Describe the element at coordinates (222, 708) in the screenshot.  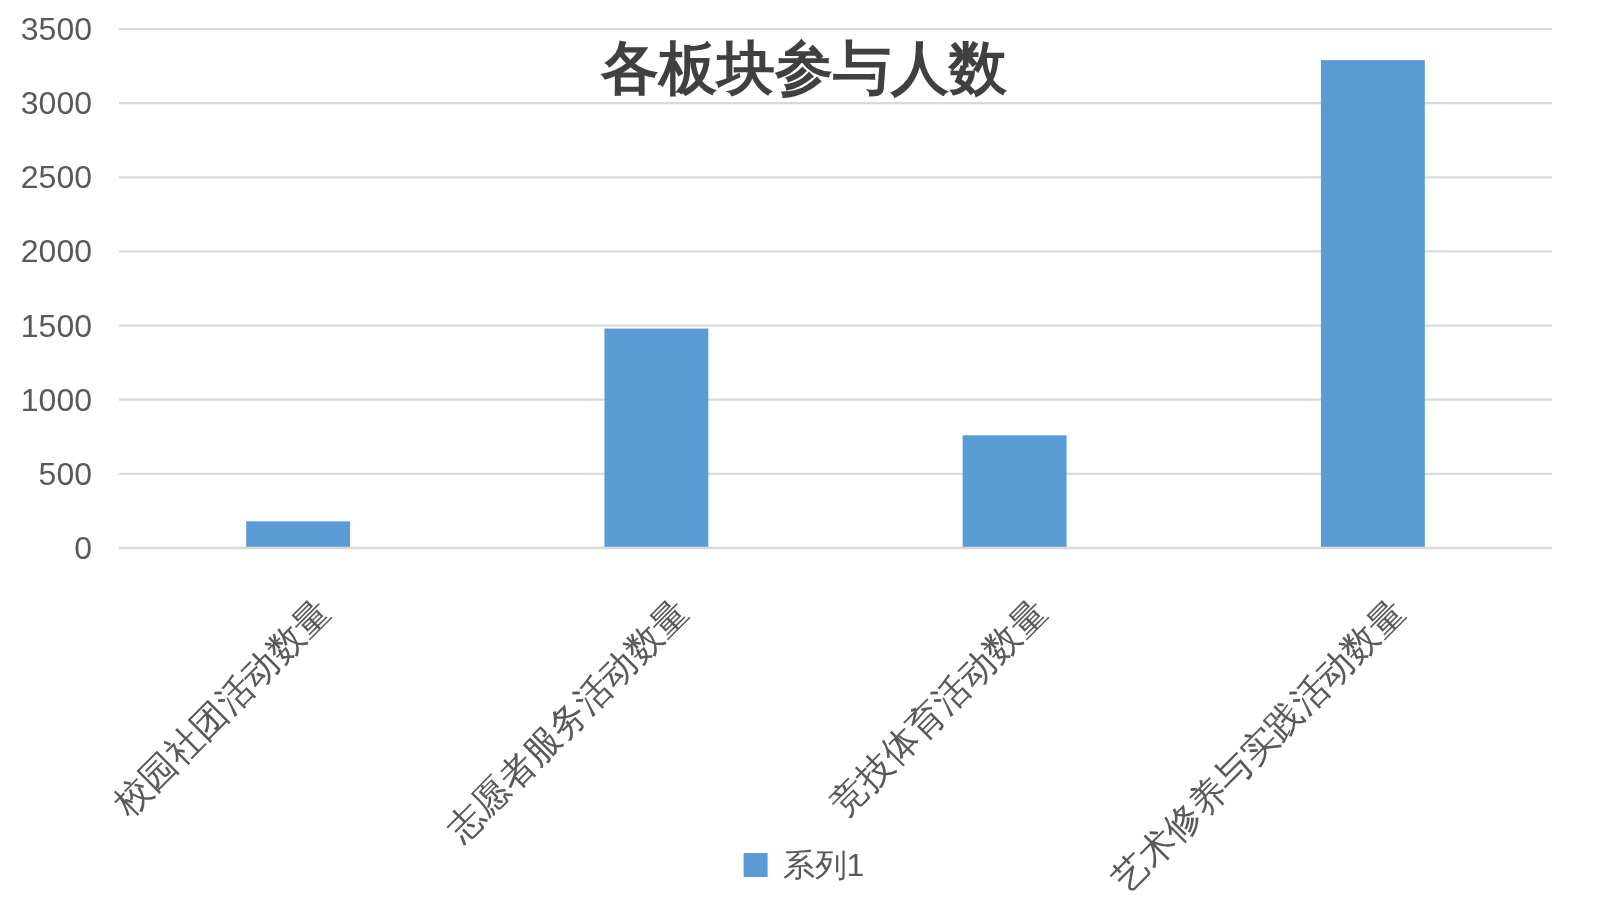
I see `x-tick-label: 校园社团活动数量` at that location.